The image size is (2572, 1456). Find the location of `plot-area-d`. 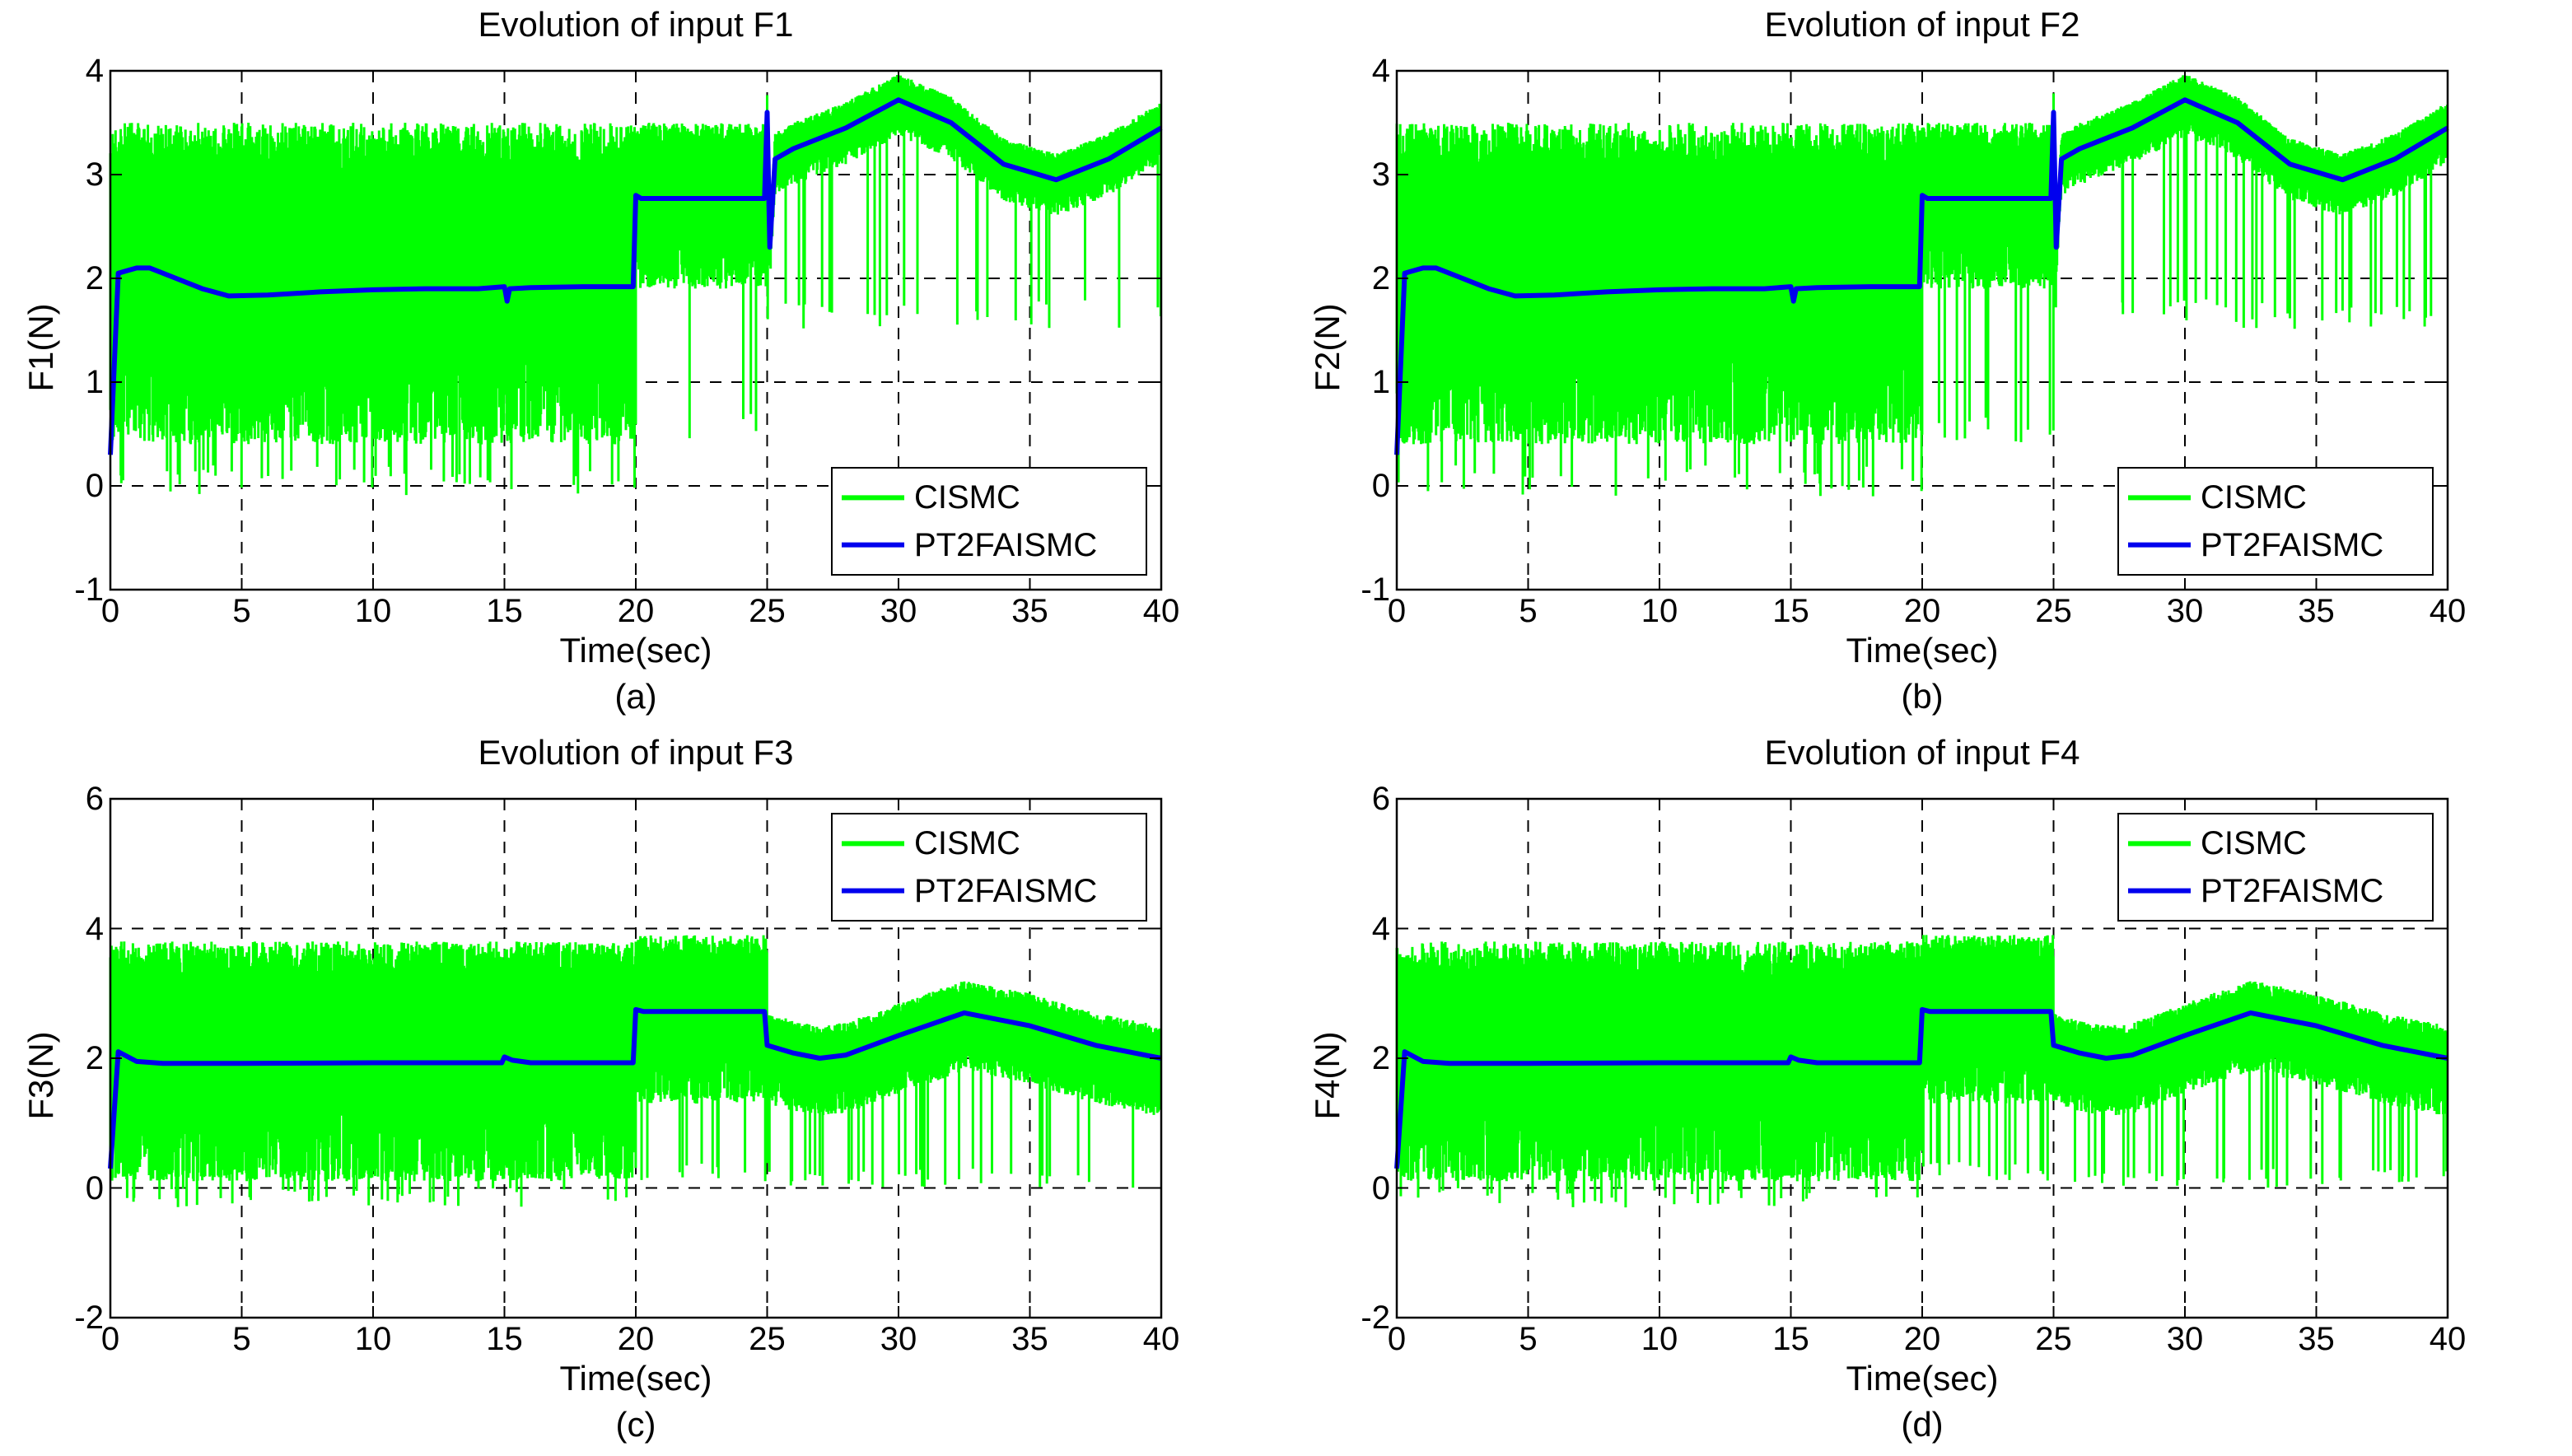

plot-area-d is located at coordinates (1922, 1058).